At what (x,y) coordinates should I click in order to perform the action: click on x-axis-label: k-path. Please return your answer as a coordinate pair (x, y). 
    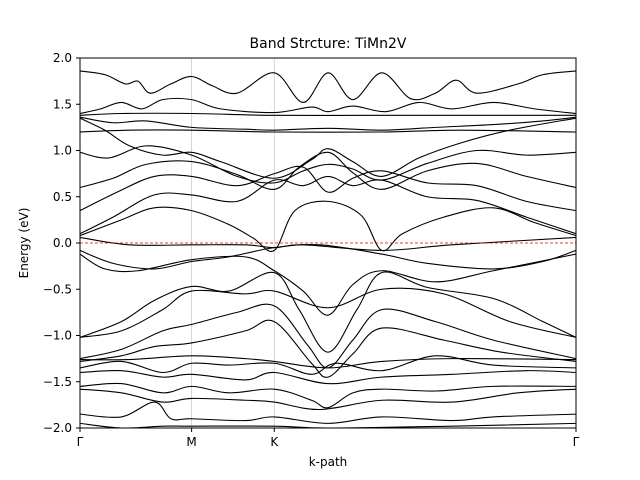
    Looking at the image, I should click on (328, 462).